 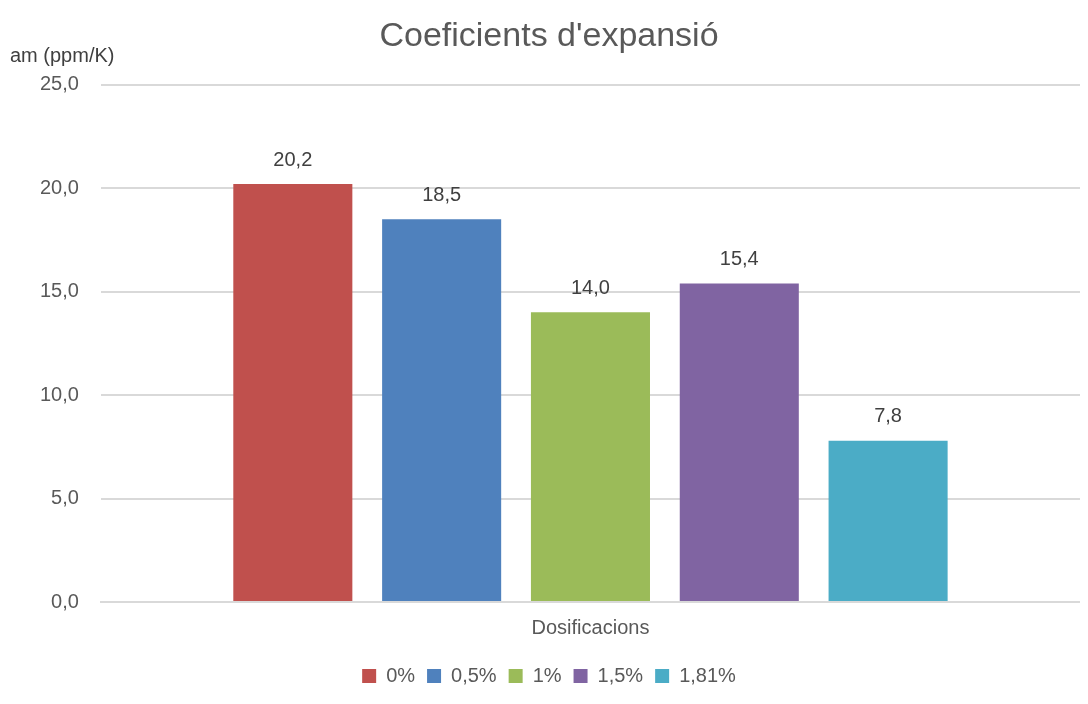 What do you see at coordinates (739, 257) in the screenshot?
I see `data-label: 15,4` at bounding box center [739, 257].